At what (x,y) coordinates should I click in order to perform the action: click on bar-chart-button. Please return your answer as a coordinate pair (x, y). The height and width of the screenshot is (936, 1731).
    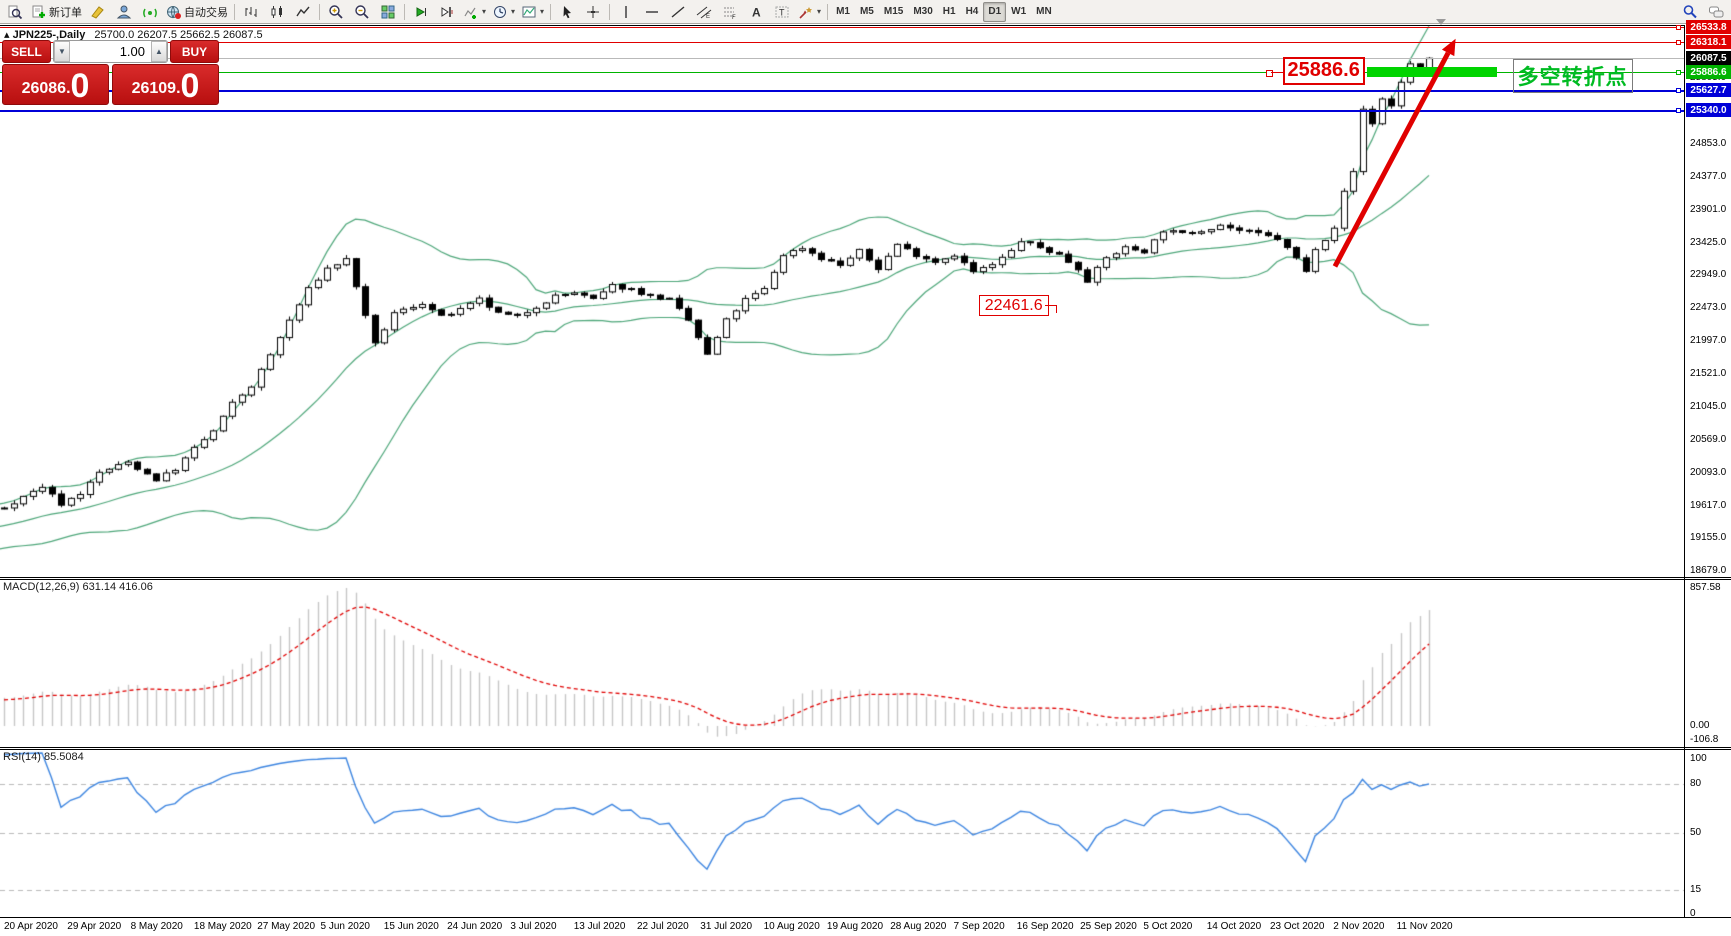
    Looking at the image, I should click on (251, 12).